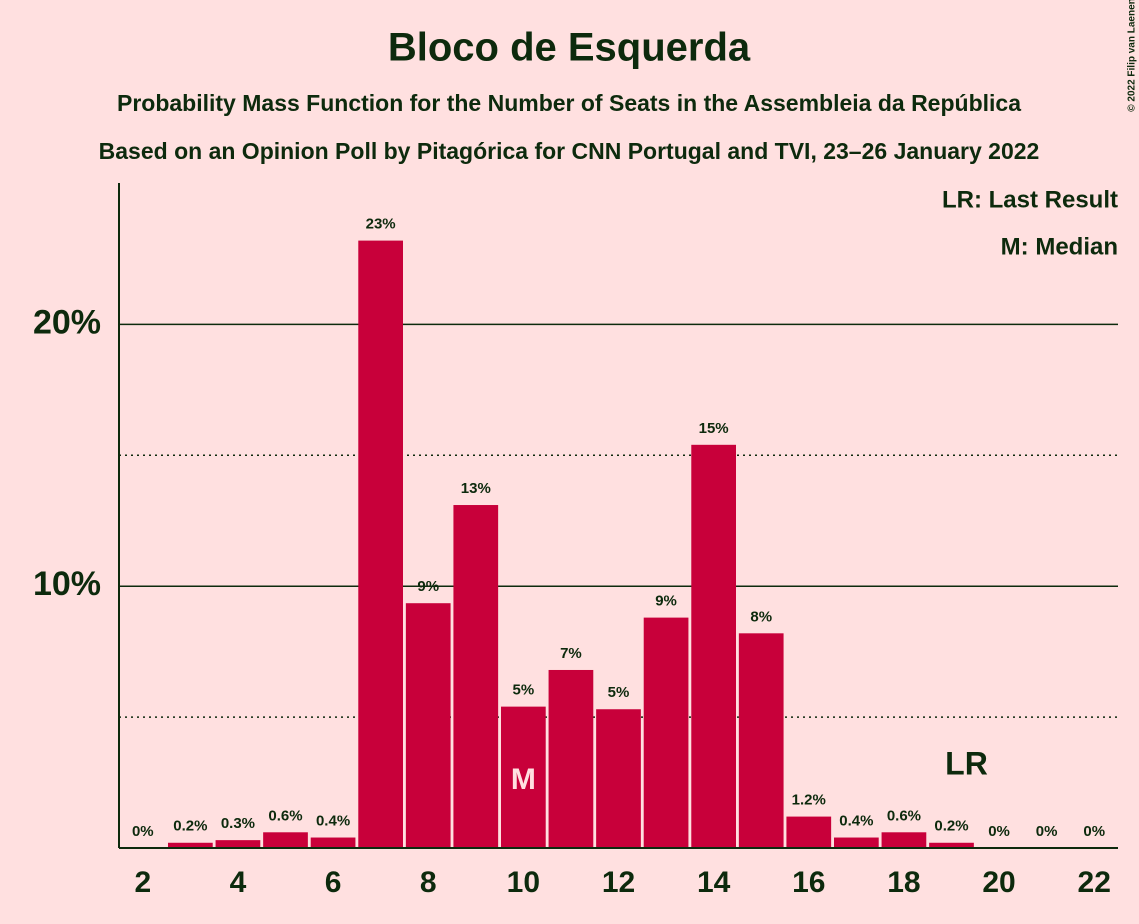 The image size is (1139, 924). I want to click on value-label: 7%, so click(571, 653).